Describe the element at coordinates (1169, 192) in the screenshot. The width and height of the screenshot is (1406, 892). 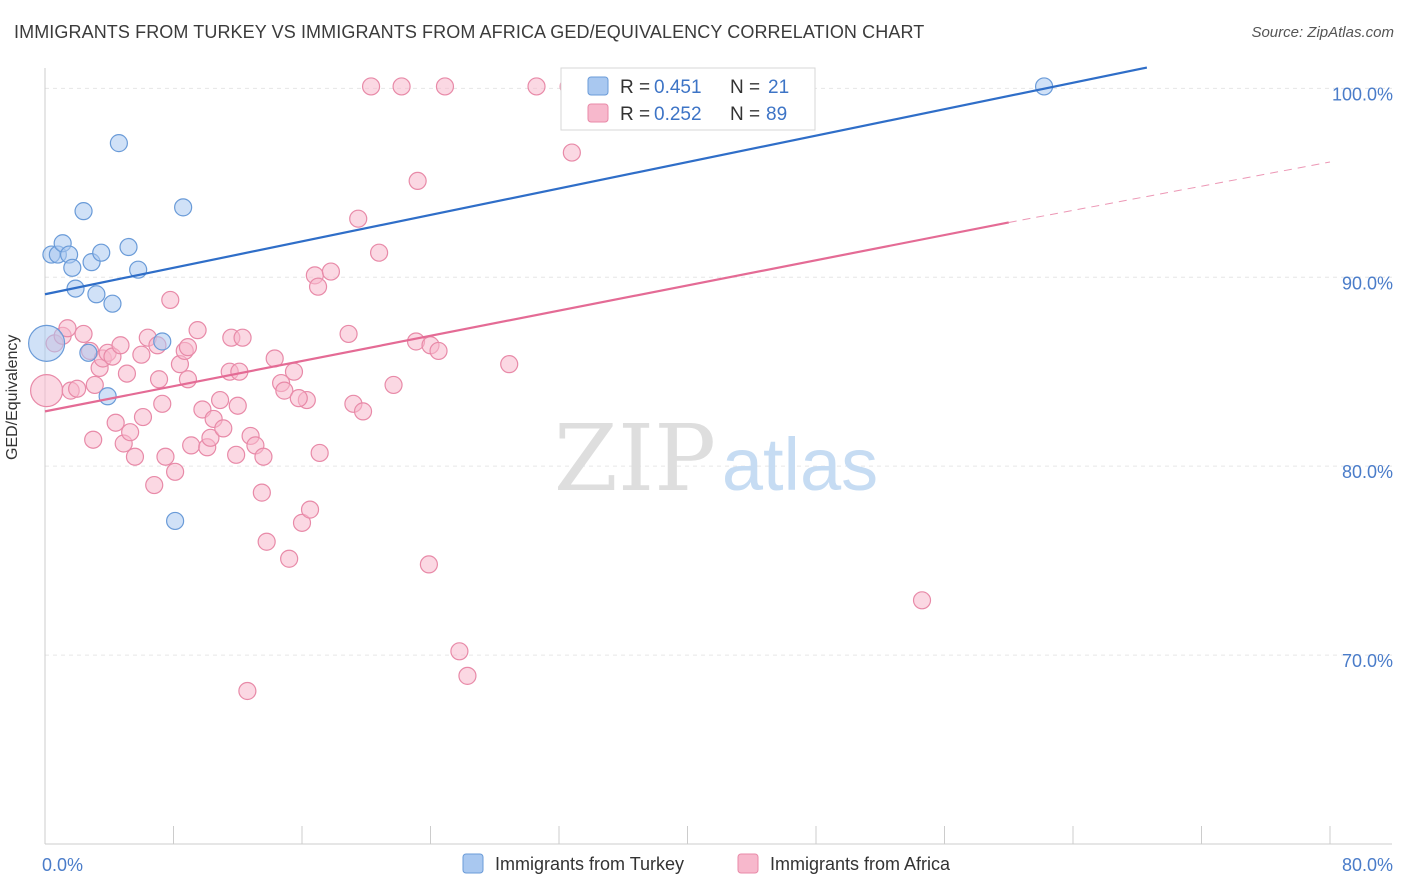
I see `africa-trend-extension` at that location.